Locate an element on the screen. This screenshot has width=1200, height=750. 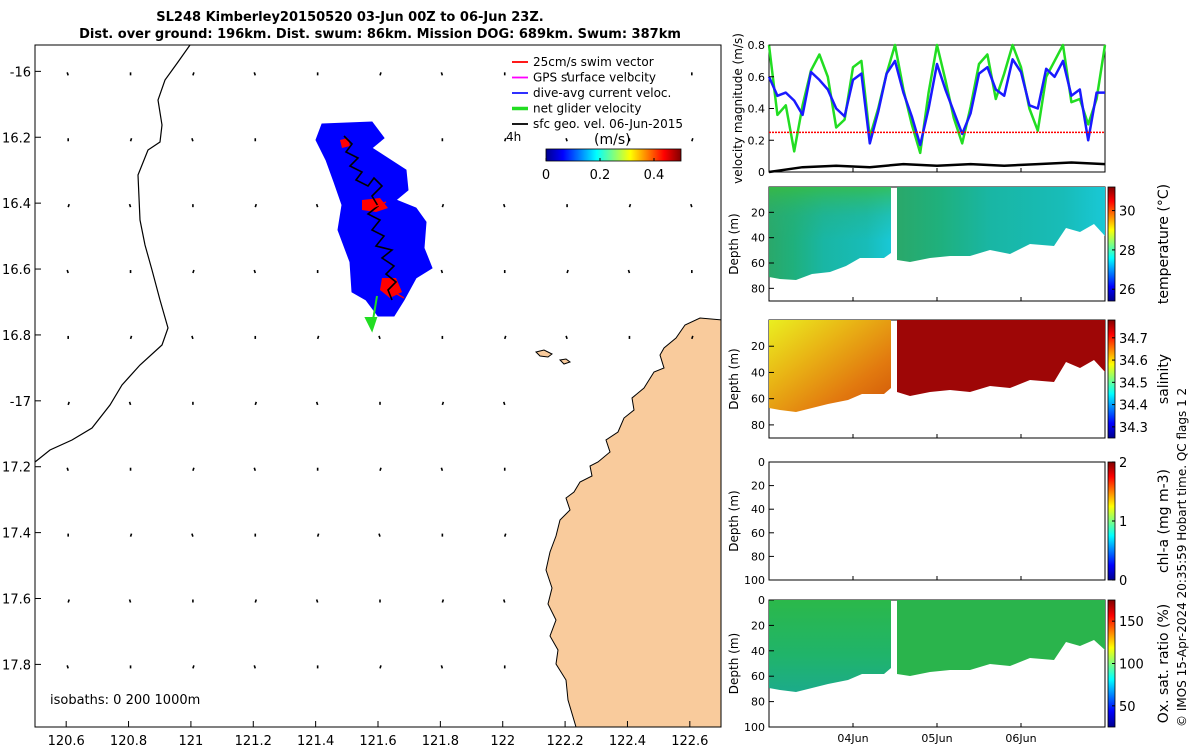
map-y-axis: -16 16.2 16.4 16.6 16.8 -17 17.2 17.4 17.6 17.8 is located at coordinates (21, 369).